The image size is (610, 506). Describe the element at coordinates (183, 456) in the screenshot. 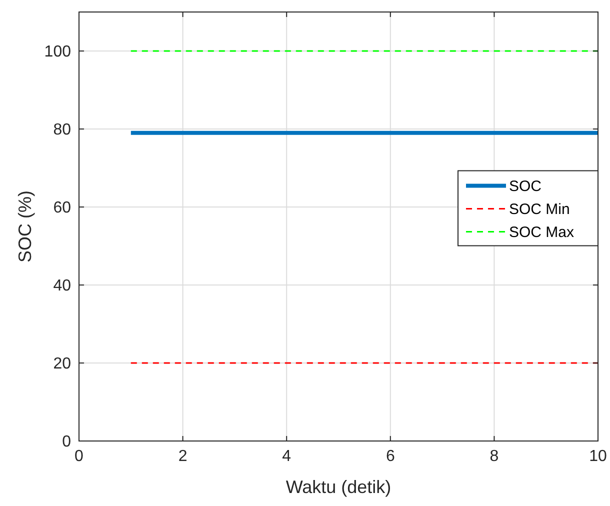

I see `x-tick-label: 2` at that location.